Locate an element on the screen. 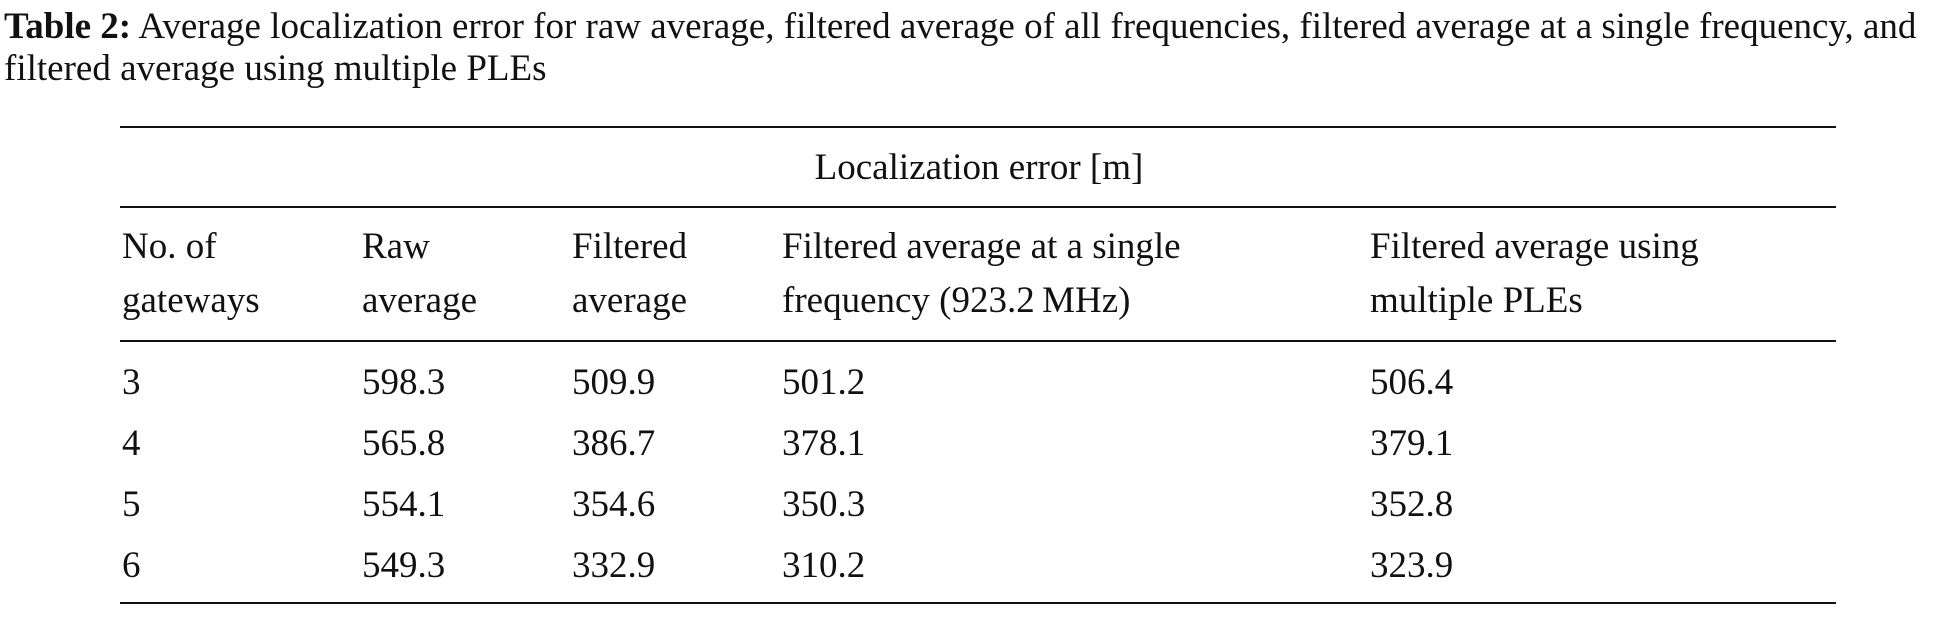 The height and width of the screenshot is (617, 1954). column-header-line: Filtered average using is located at coordinates (1534, 246).